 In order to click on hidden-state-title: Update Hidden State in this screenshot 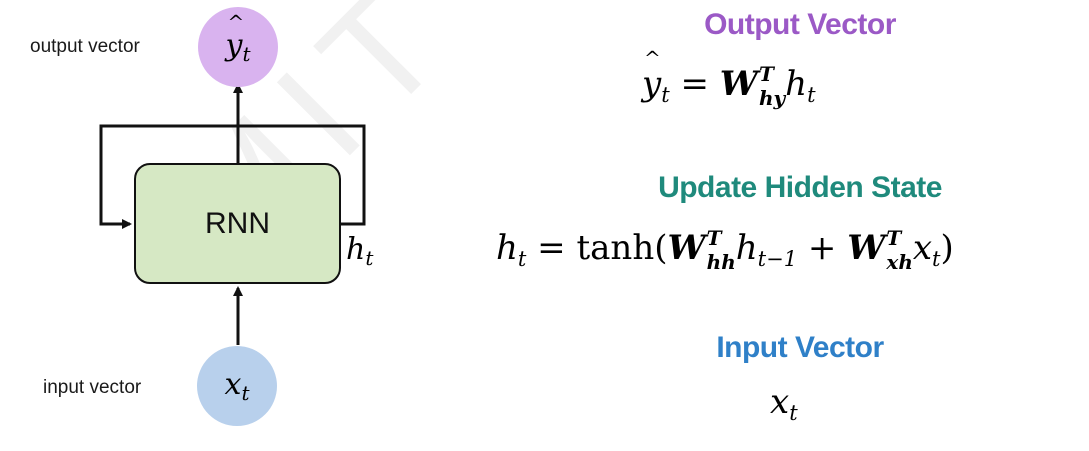, I will do `click(800, 187)`.